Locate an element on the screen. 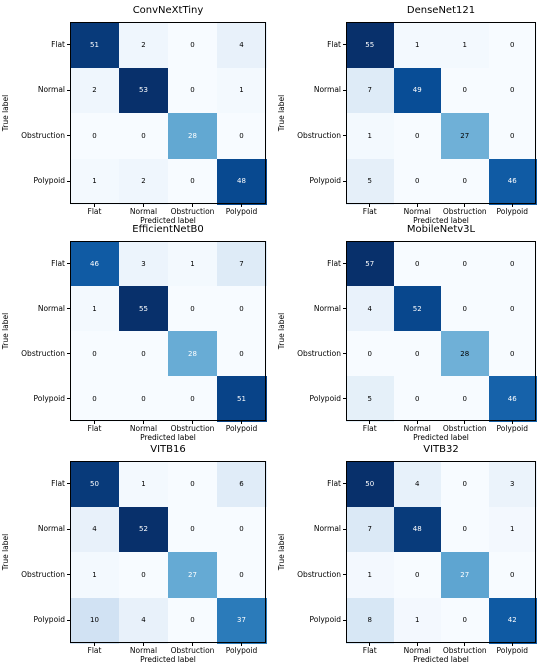 The height and width of the screenshot is (671, 550). x-tick-label: Polypoid is located at coordinates (512, 211).